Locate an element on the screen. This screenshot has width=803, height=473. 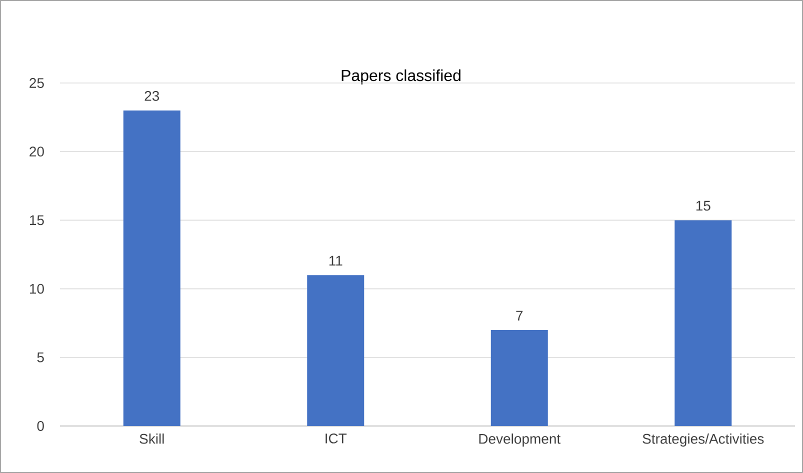
y-tick-label: 5 is located at coordinates (40, 357).